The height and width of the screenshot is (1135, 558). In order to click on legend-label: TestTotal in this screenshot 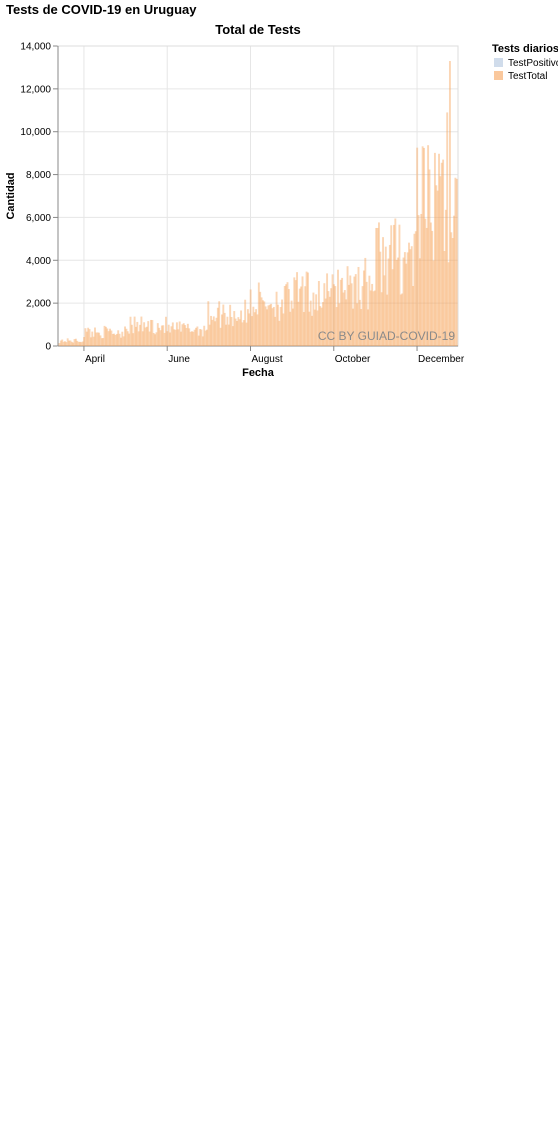, I will do `click(527, 76)`.